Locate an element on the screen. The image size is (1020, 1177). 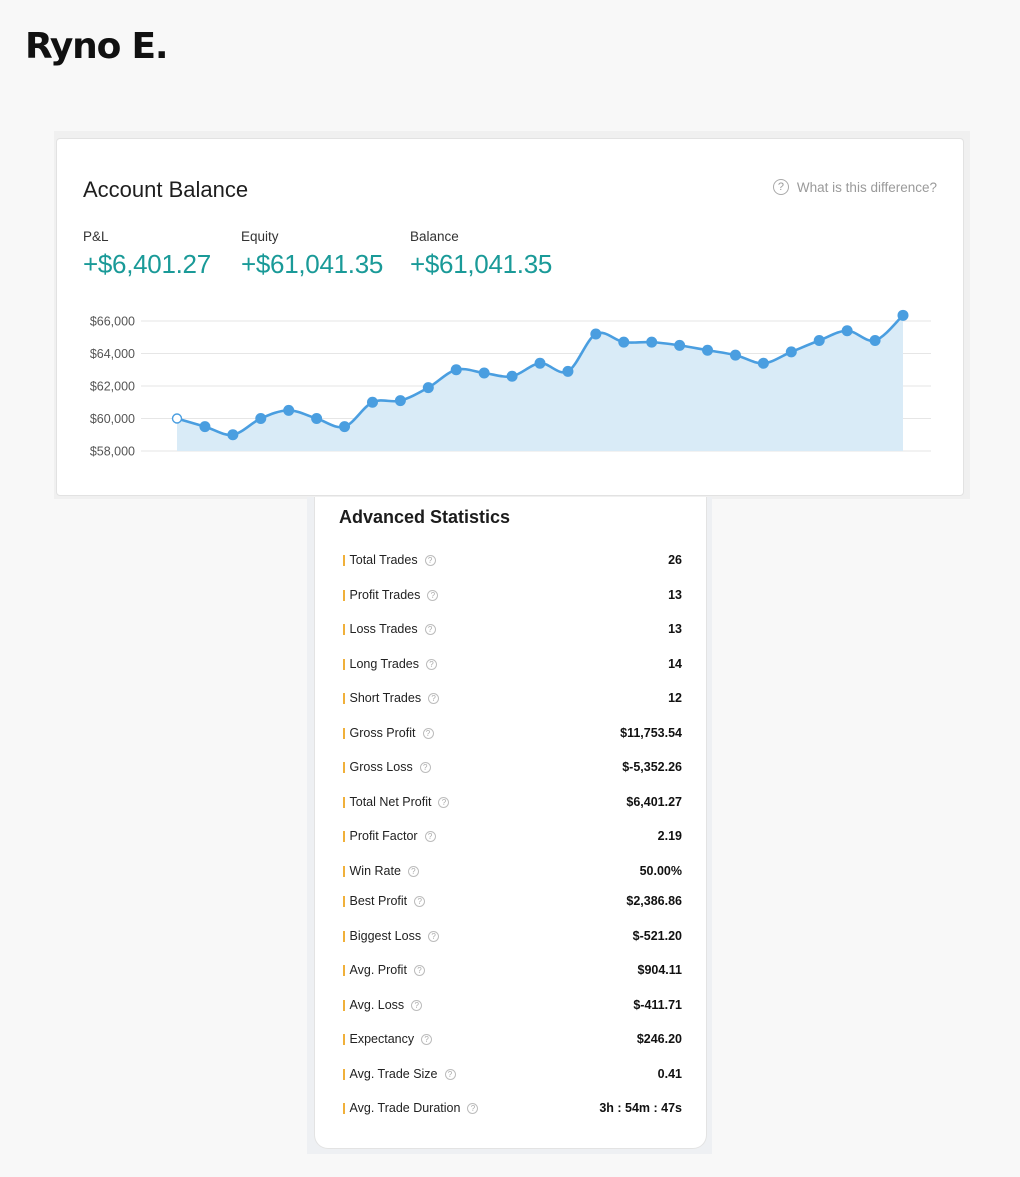
y-tick-label: $64,000 is located at coordinates (112, 354).